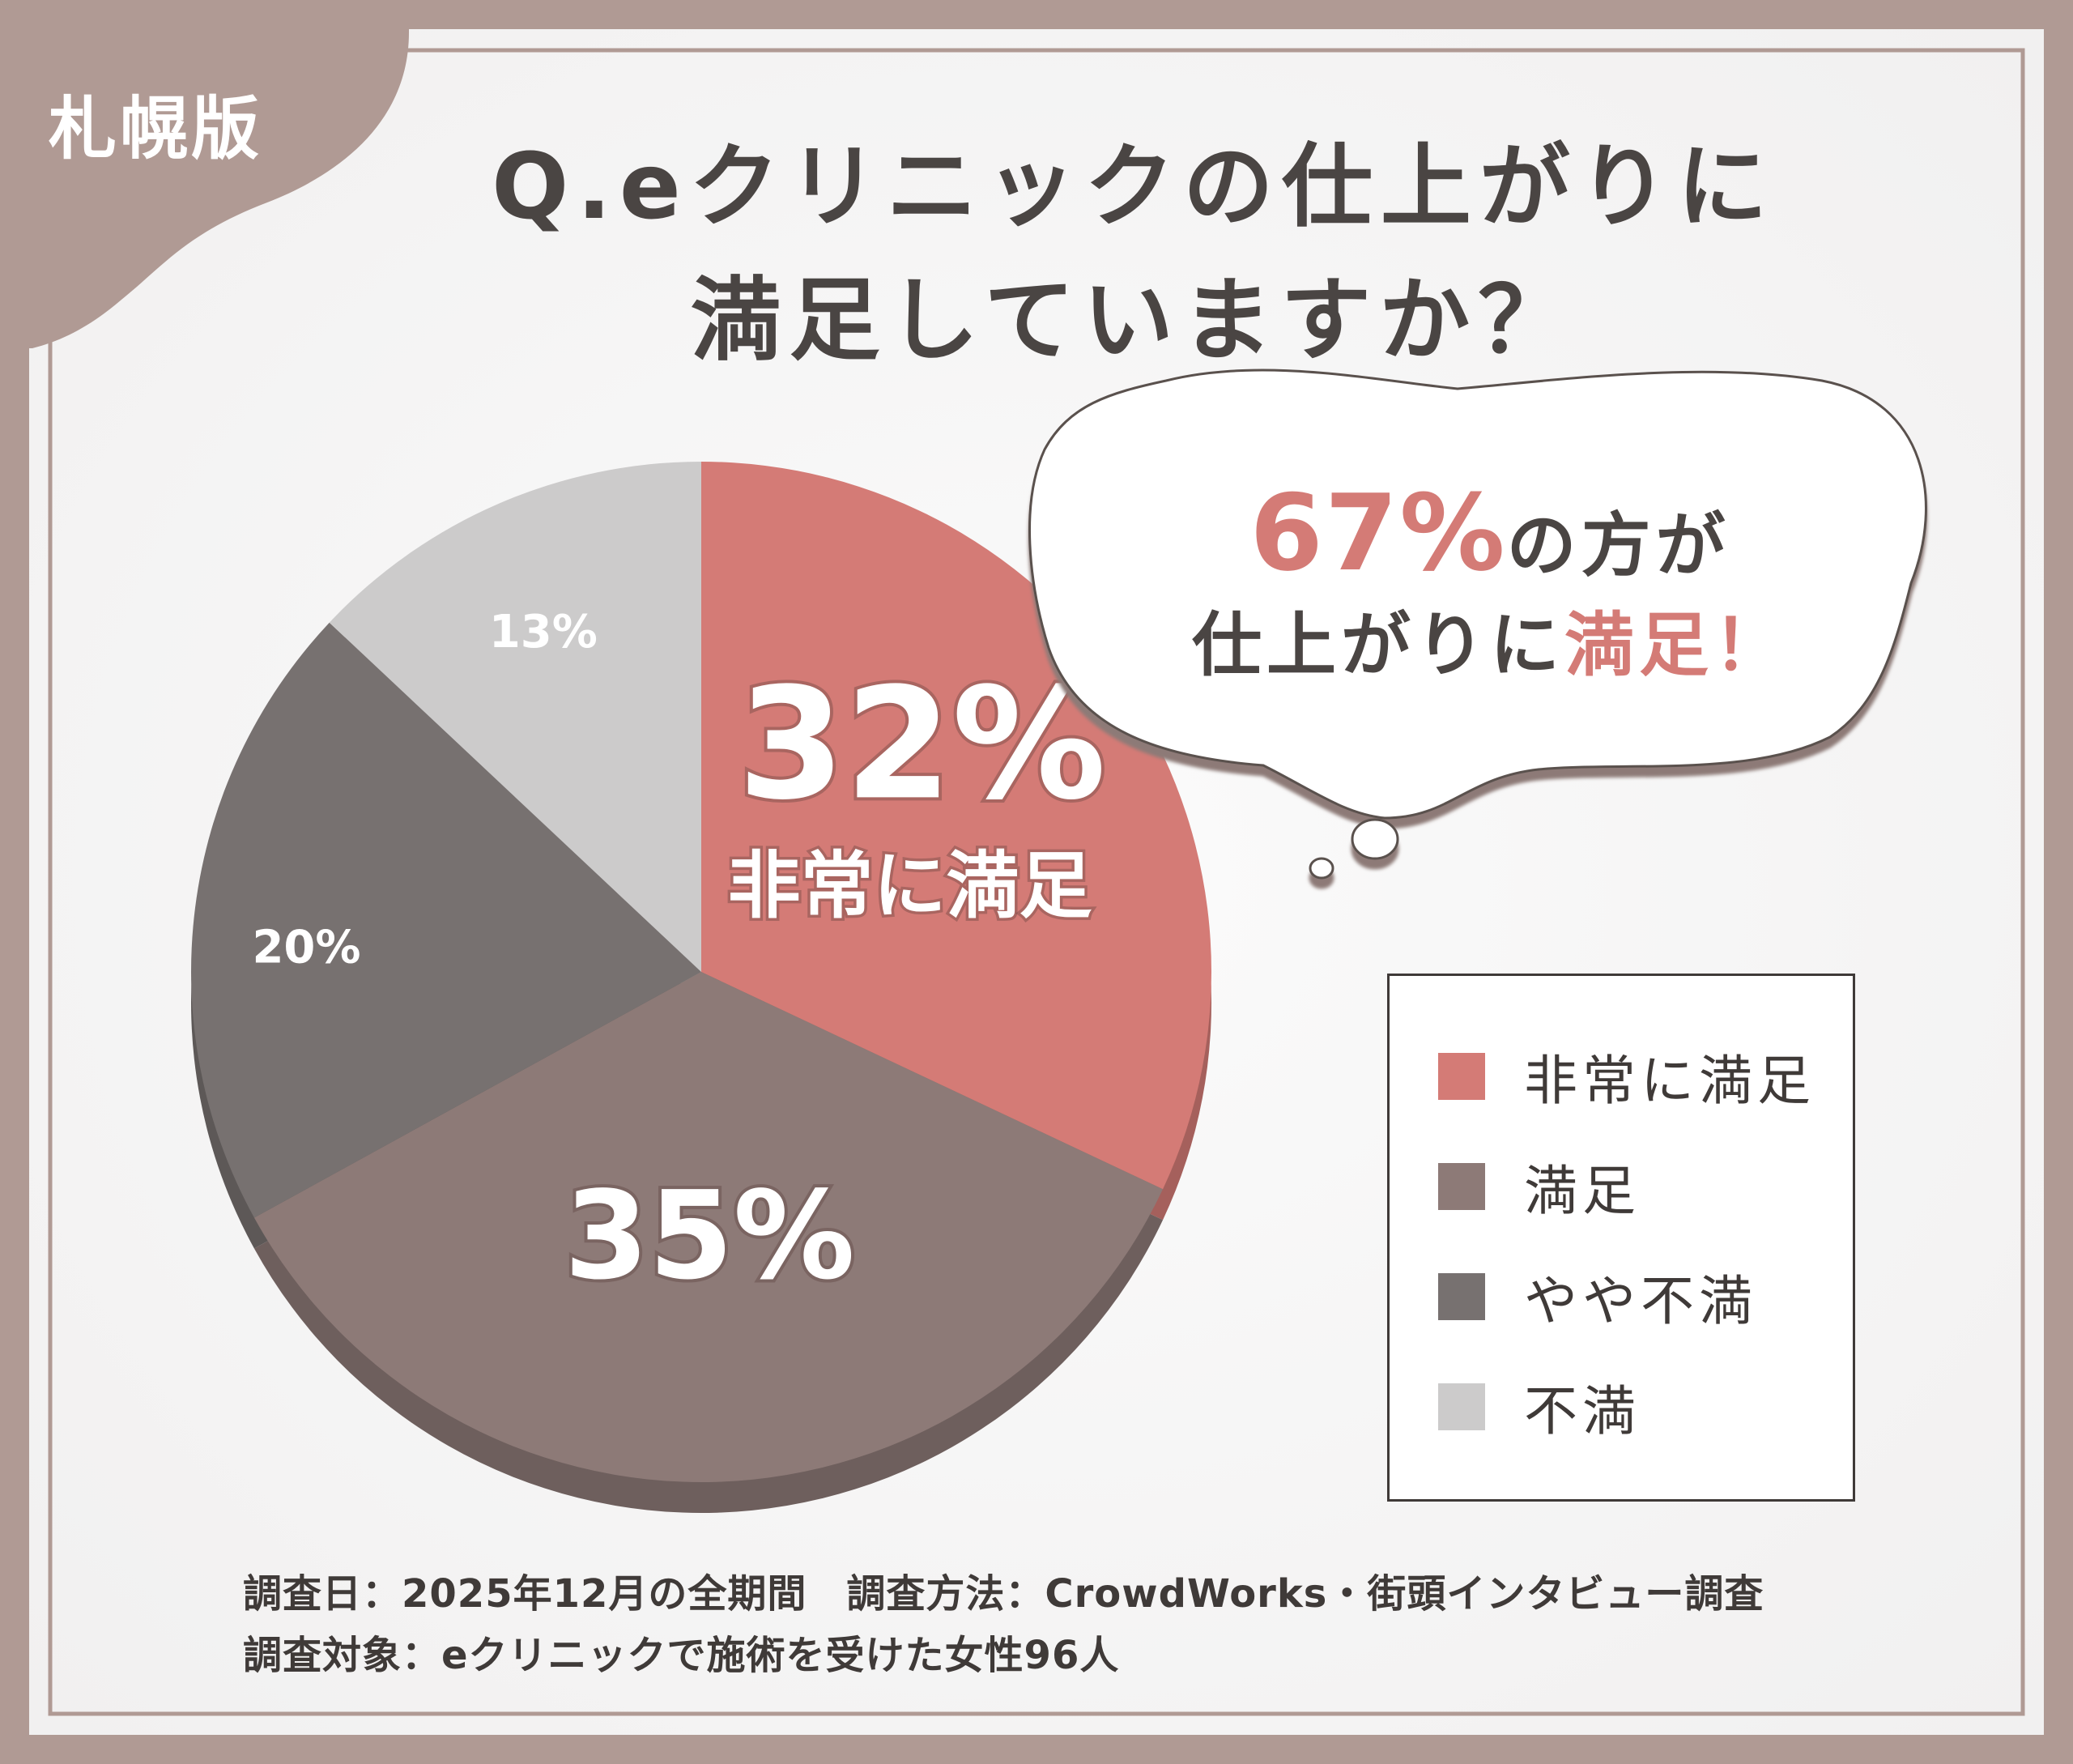 The height and width of the screenshot is (1764, 2073). Describe the element at coordinates (1134, 187) in the screenshot. I see `page-title-line-1: Q.eクリニックの仕上がりに` at that location.